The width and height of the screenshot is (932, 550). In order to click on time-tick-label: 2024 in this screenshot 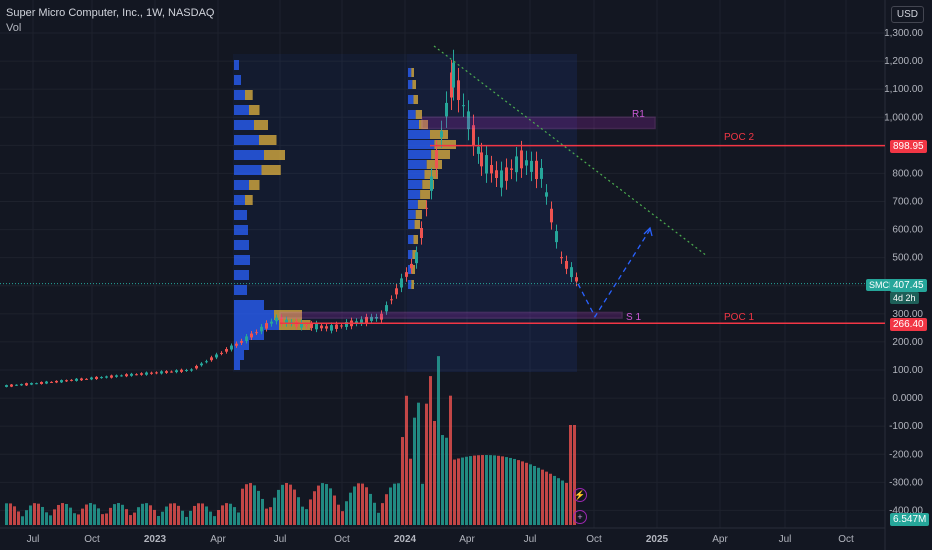, I will do `click(405, 539)`.